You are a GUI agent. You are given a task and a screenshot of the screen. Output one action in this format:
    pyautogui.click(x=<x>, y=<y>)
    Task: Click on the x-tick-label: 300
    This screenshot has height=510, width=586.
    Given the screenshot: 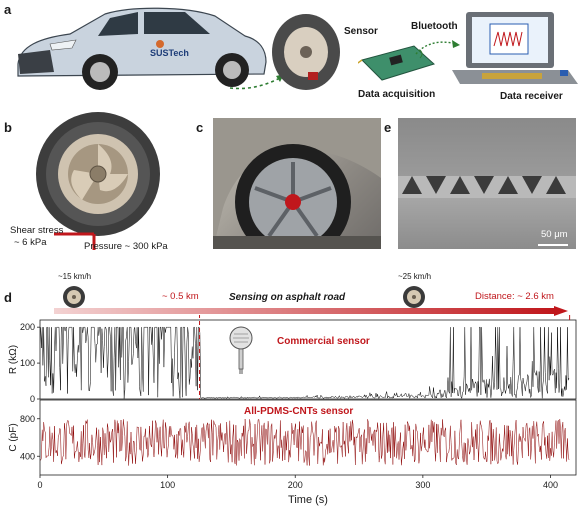 What is the action you would take?
    pyautogui.click(x=422, y=485)
    